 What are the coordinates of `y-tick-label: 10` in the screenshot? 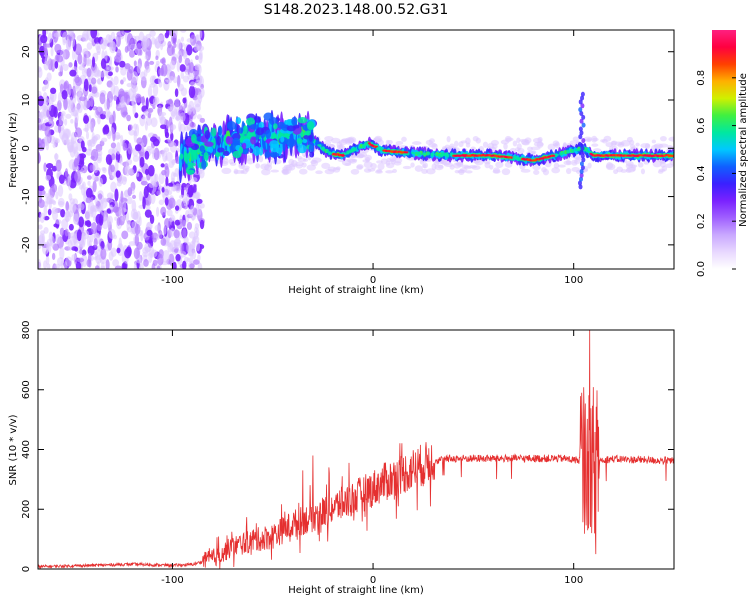 It's located at (26, 100).